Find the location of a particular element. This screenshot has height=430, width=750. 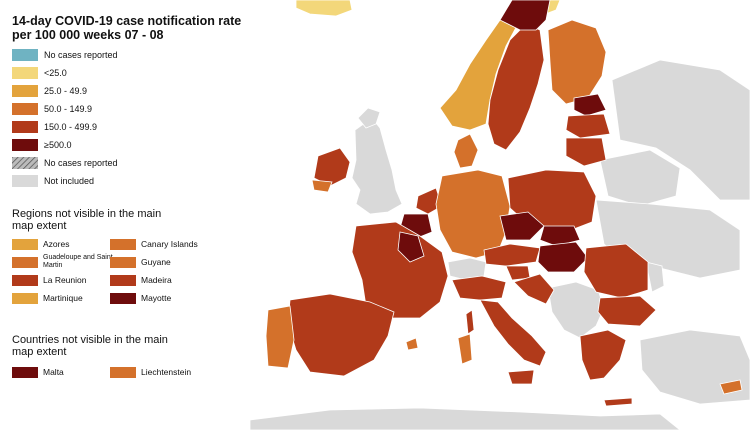

region-label: Martinique is located at coordinates (63, 298).